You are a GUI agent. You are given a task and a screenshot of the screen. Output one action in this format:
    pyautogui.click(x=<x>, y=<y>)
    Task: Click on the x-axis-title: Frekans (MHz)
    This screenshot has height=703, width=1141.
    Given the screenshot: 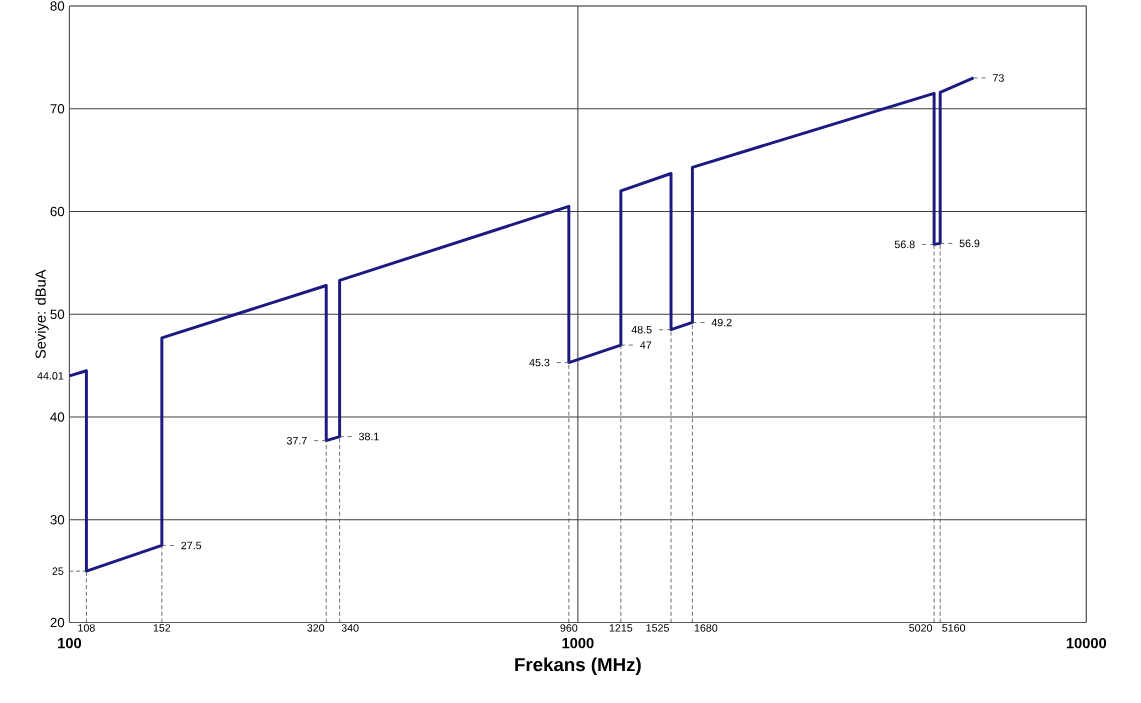 What is the action you would take?
    pyautogui.click(x=578, y=666)
    